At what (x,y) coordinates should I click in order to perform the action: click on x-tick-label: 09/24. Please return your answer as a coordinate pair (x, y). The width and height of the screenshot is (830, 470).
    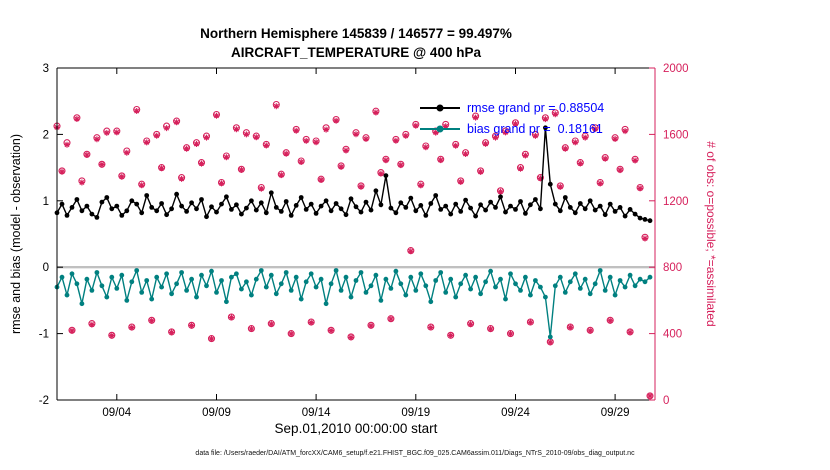
    Looking at the image, I should click on (515, 413).